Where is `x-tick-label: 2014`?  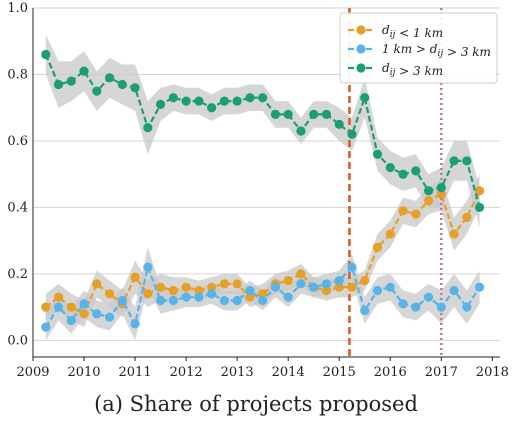 x-tick-label: 2014 is located at coordinates (288, 372).